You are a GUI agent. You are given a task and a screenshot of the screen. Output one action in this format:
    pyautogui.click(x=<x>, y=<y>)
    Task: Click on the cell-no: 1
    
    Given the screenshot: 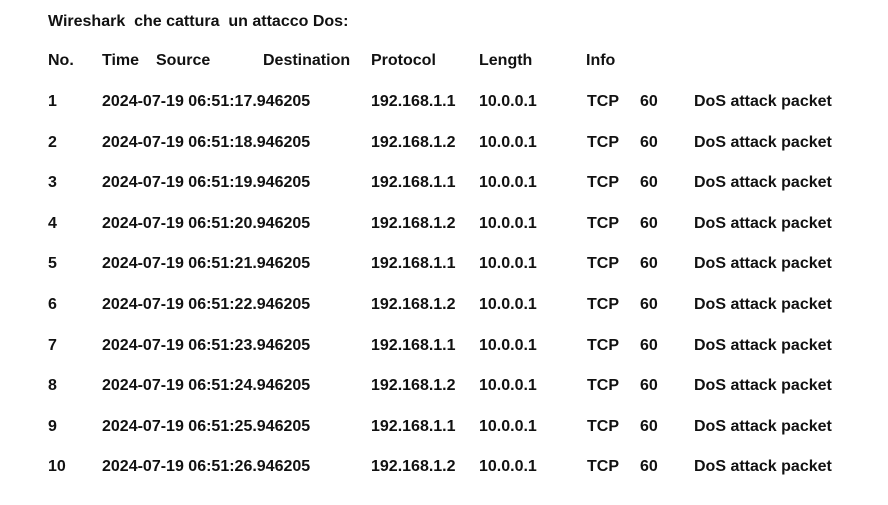 What is the action you would take?
    pyautogui.click(x=52, y=101)
    